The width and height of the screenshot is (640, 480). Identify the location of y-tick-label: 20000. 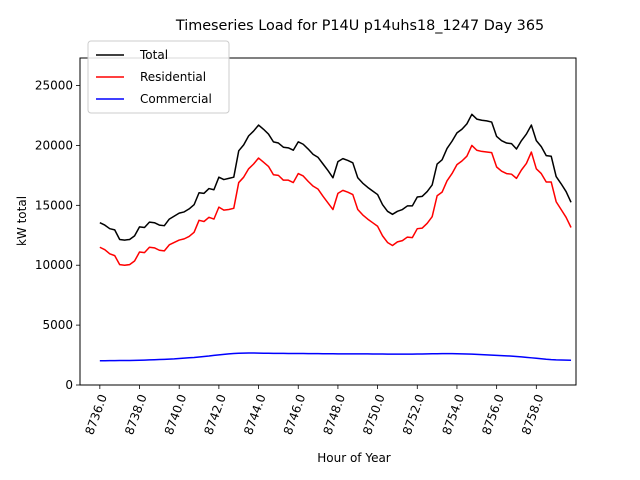
(54, 145).